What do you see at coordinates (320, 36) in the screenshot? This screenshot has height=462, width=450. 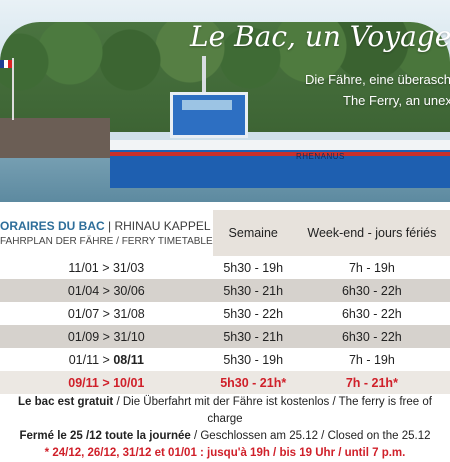 I see `hero-title: Le Bac, un Voyage inatt` at bounding box center [320, 36].